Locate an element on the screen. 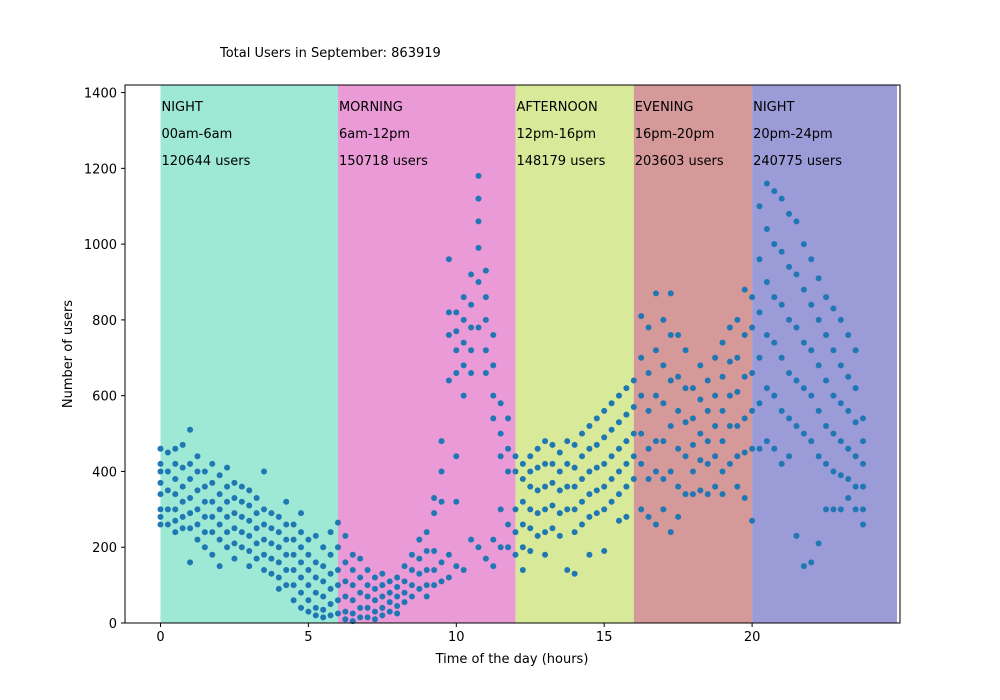  x-tick-label: 15 is located at coordinates (604, 637).